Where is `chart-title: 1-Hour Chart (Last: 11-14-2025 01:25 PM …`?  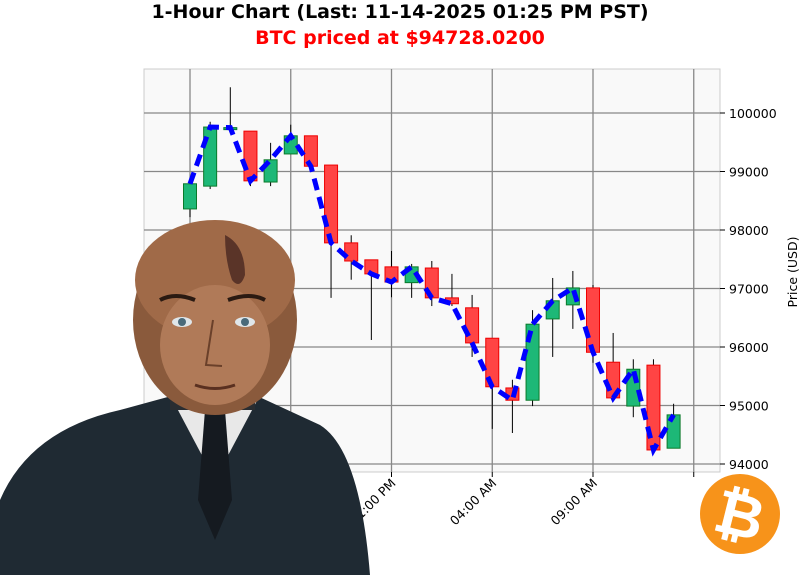 chart-title: 1-Hour Chart (Last: 11-14-2025 01:25 PM … is located at coordinates (400, 12).